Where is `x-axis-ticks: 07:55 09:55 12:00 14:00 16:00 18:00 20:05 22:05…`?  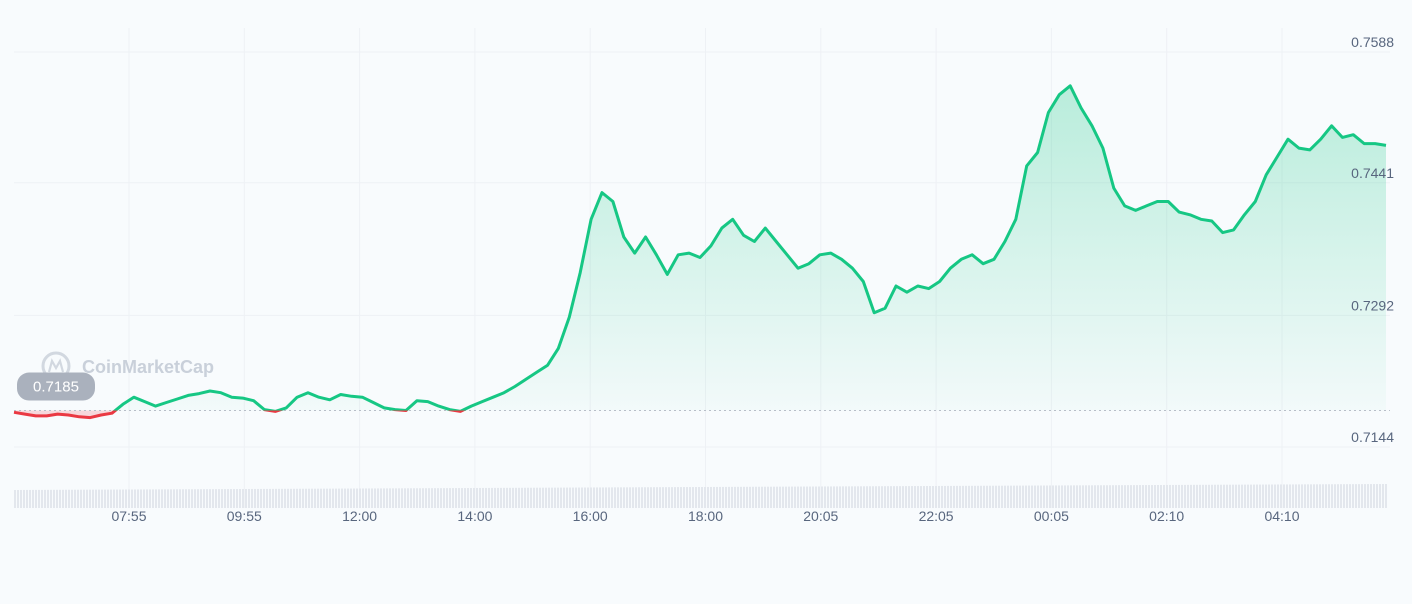
x-axis-ticks: 07:55 09:55 12:00 14:00 16:00 18:00 20:05 22:05… is located at coordinates (705, 516).